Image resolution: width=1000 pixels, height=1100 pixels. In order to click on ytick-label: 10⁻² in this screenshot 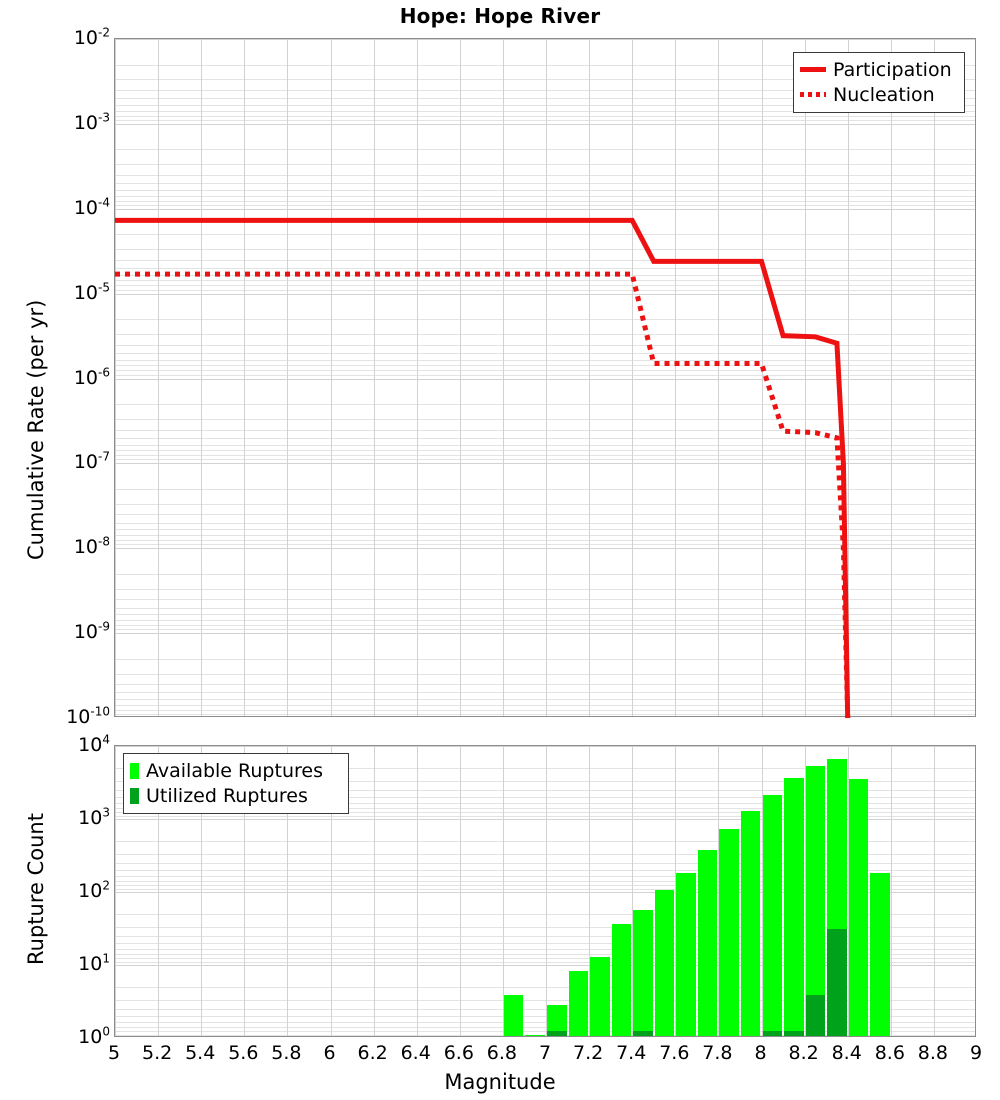, I will do `click(91, 37)`.